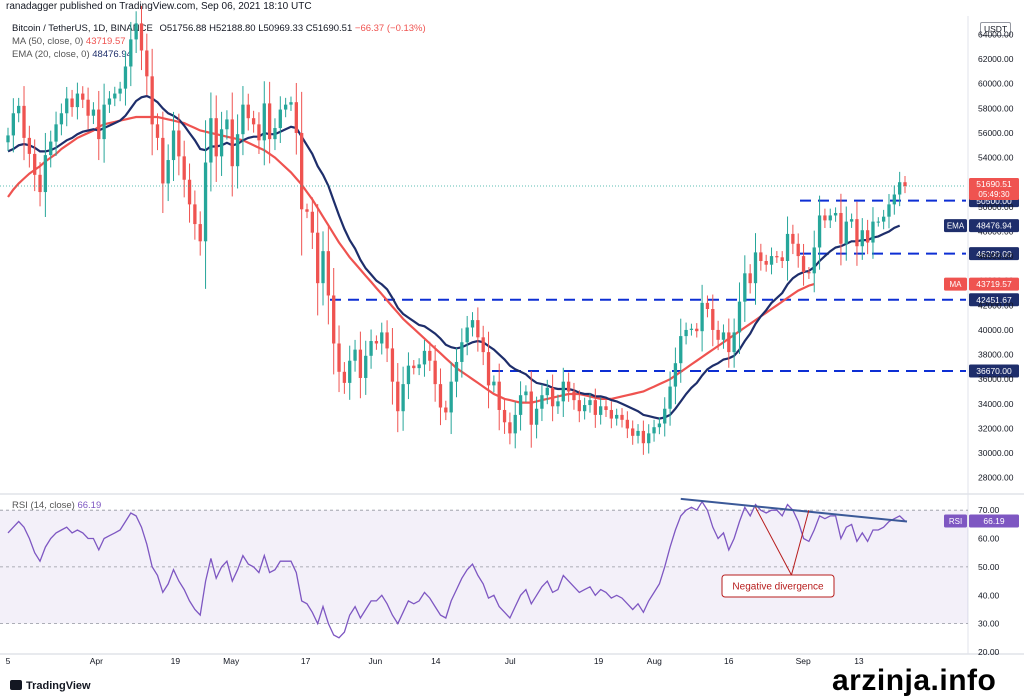  Describe the element at coordinates (50, 686) in the screenshot. I see `tradingview-logo: TradingView` at that location.